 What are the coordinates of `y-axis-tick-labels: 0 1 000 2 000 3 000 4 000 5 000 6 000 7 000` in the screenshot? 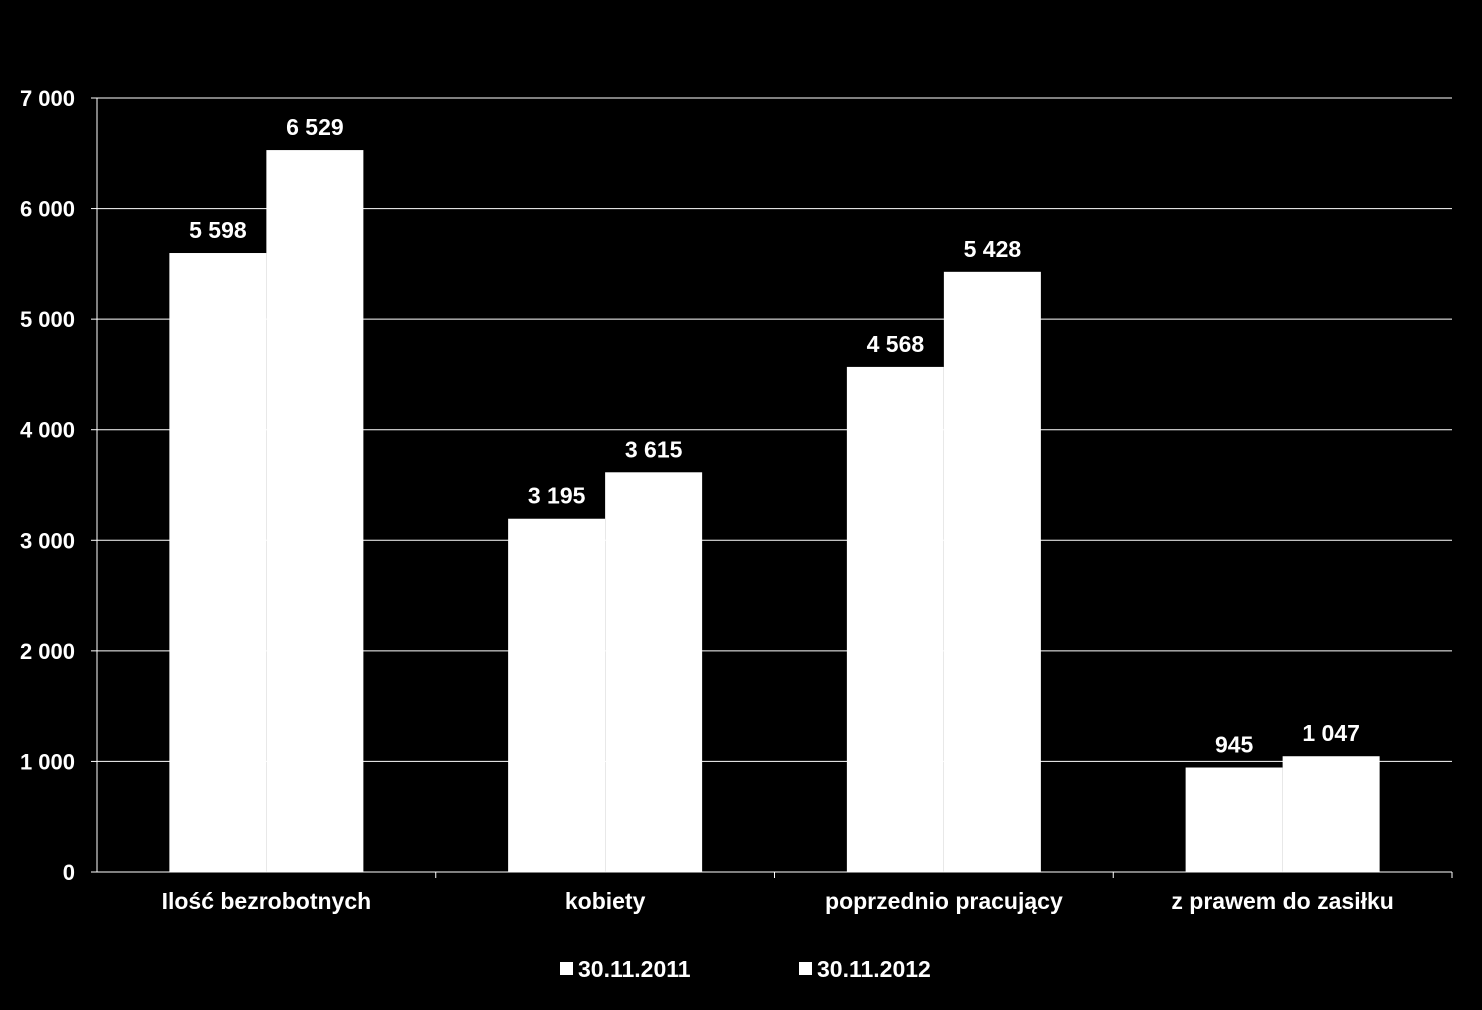 It's located at (47, 485).